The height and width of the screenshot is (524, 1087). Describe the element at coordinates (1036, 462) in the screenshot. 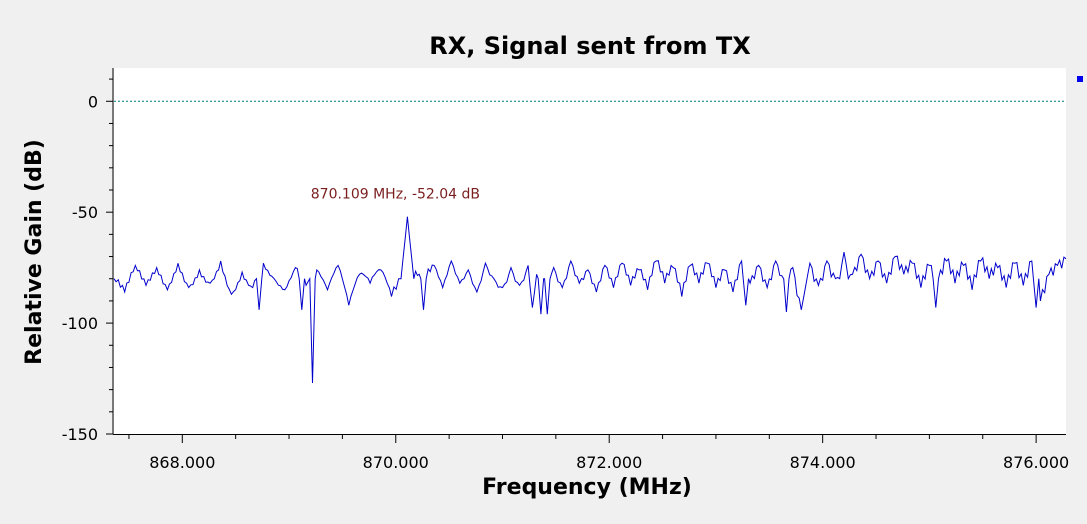

I see `x-tick-label: 876.000` at that location.